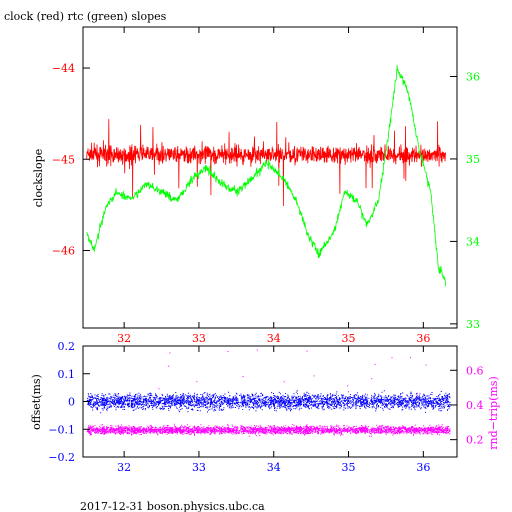  Describe the element at coordinates (63, 159) in the screenshot. I see `y-left-tick-label: −45` at that location.